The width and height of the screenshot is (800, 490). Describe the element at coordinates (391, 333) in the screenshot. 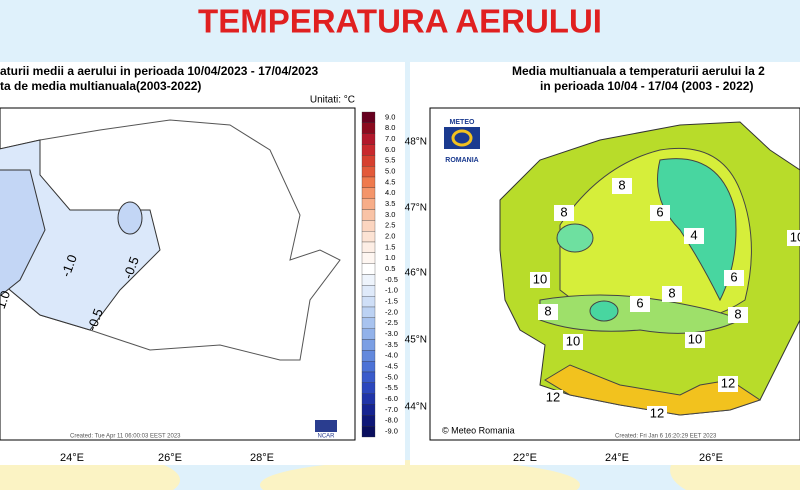

I see `colorbar-label: -3.0` at that location.